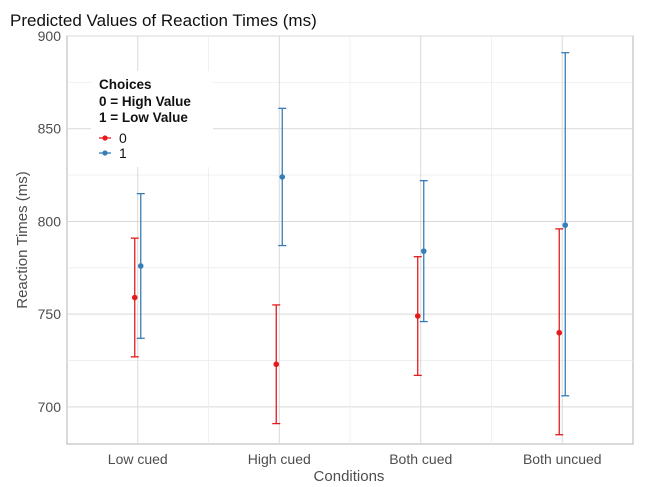 Image resolution: width=651 pixels, height=487 pixels. Describe the element at coordinates (22, 240) in the screenshot. I see `y-axis-title: Reaction Times (ms)` at that location.